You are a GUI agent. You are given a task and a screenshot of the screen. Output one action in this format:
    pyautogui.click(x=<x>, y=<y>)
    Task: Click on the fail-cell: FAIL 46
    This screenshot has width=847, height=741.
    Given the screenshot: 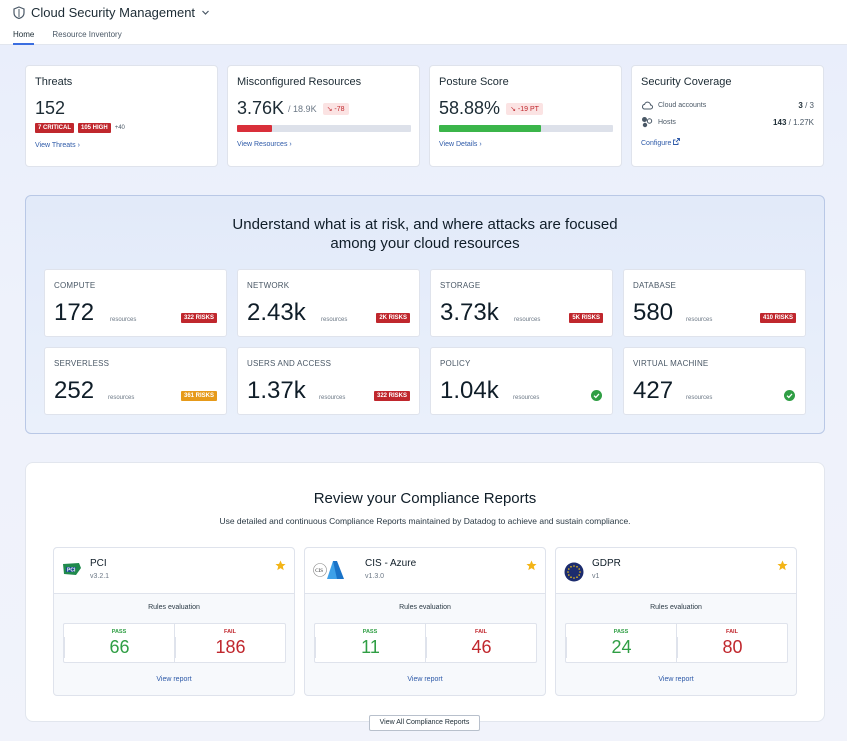 What is the action you would take?
    pyautogui.click(x=480, y=643)
    